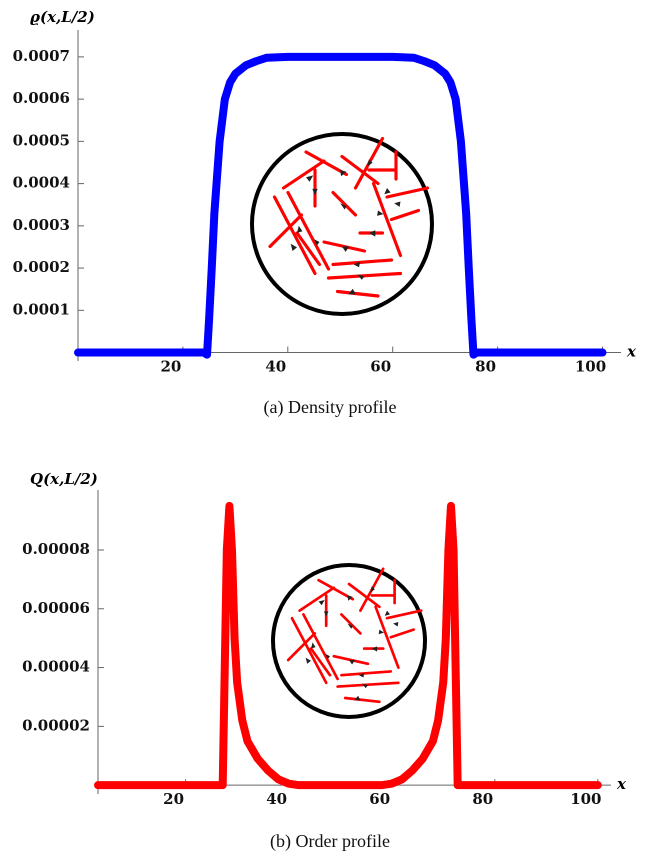 Image resolution: width=649 pixels, height=861 pixels. Describe the element at coordinates (64, 479) in the screenshot. I see `y-axis-label: Q(x,L/2)` at that location.